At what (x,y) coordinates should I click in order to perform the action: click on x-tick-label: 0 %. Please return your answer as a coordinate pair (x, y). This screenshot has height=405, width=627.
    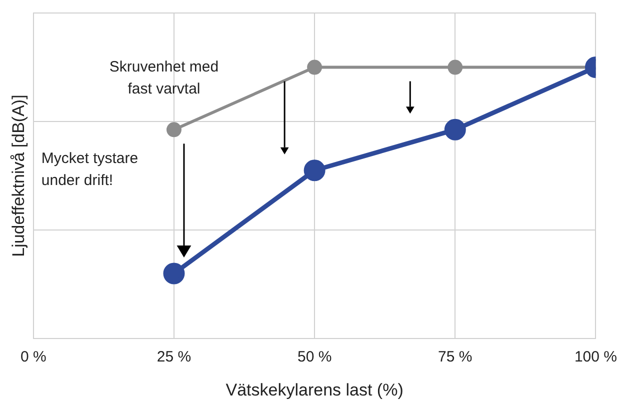
    Looking at the image, I should click on (33, 357).